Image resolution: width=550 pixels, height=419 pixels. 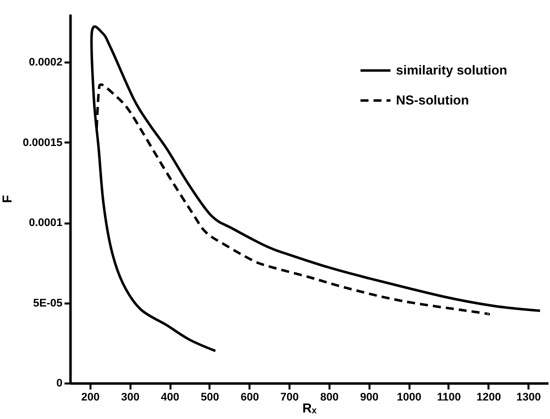 What do you see at coordinates (249, 398) in the screenshot?
I see `x-tick-label: 600` at bounding box center [249, 398].